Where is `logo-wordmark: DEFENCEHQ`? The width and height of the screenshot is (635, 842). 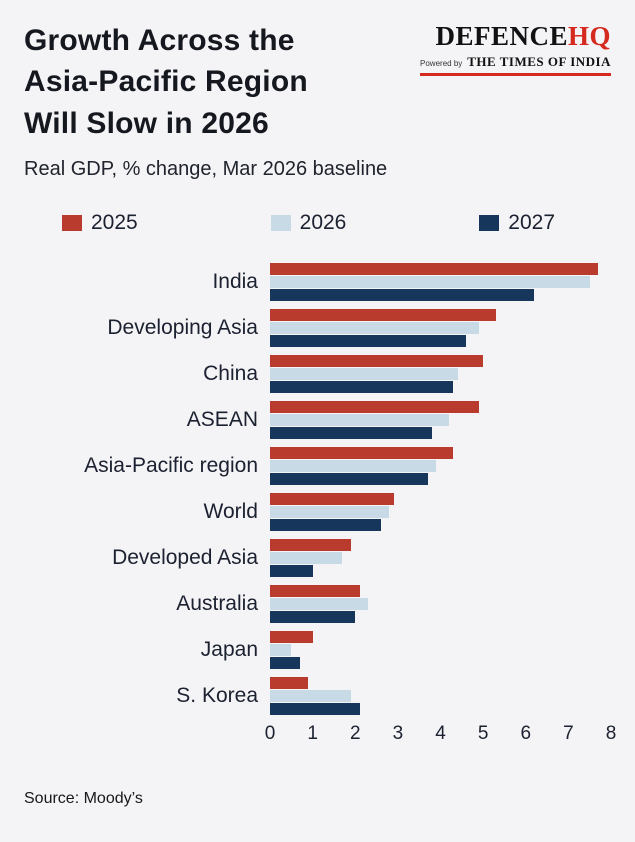 logo-wordmark: DEFENCEHQ is located at coordinates (515, 36).